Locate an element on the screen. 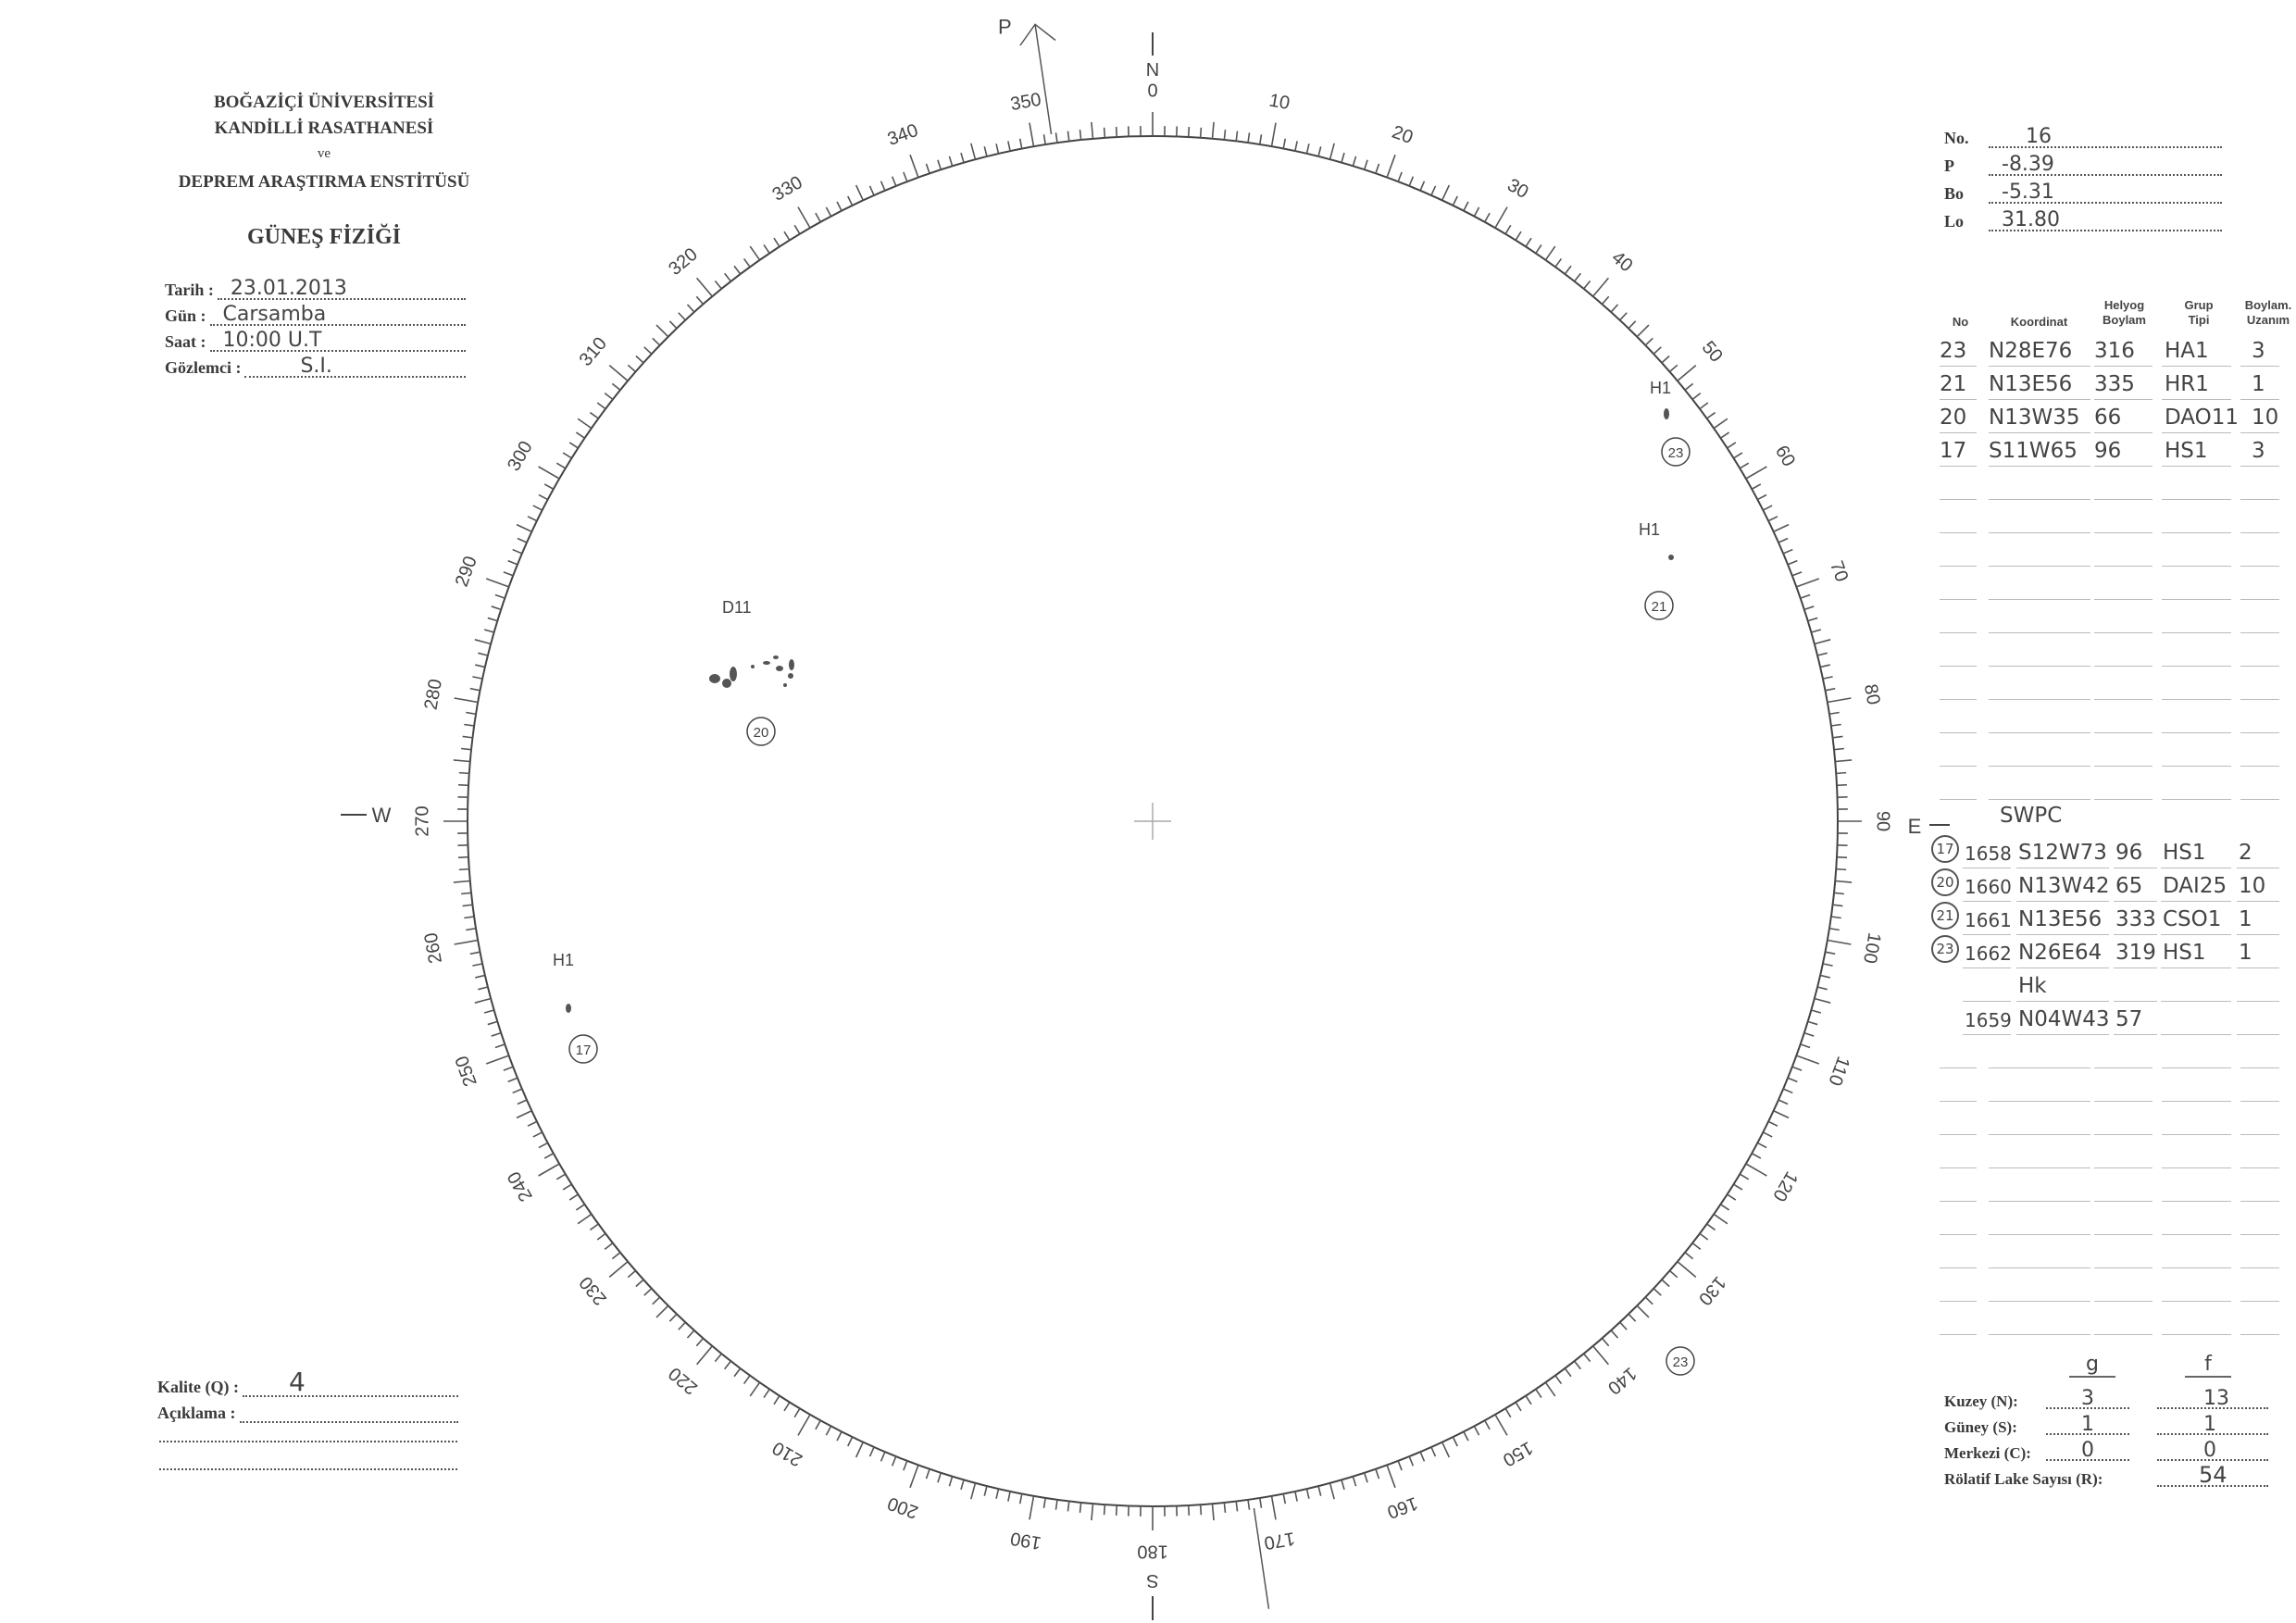 This screenshot has height=1623, width=2296. table-cell: N28E76 is located at coordinates (2031, 351).